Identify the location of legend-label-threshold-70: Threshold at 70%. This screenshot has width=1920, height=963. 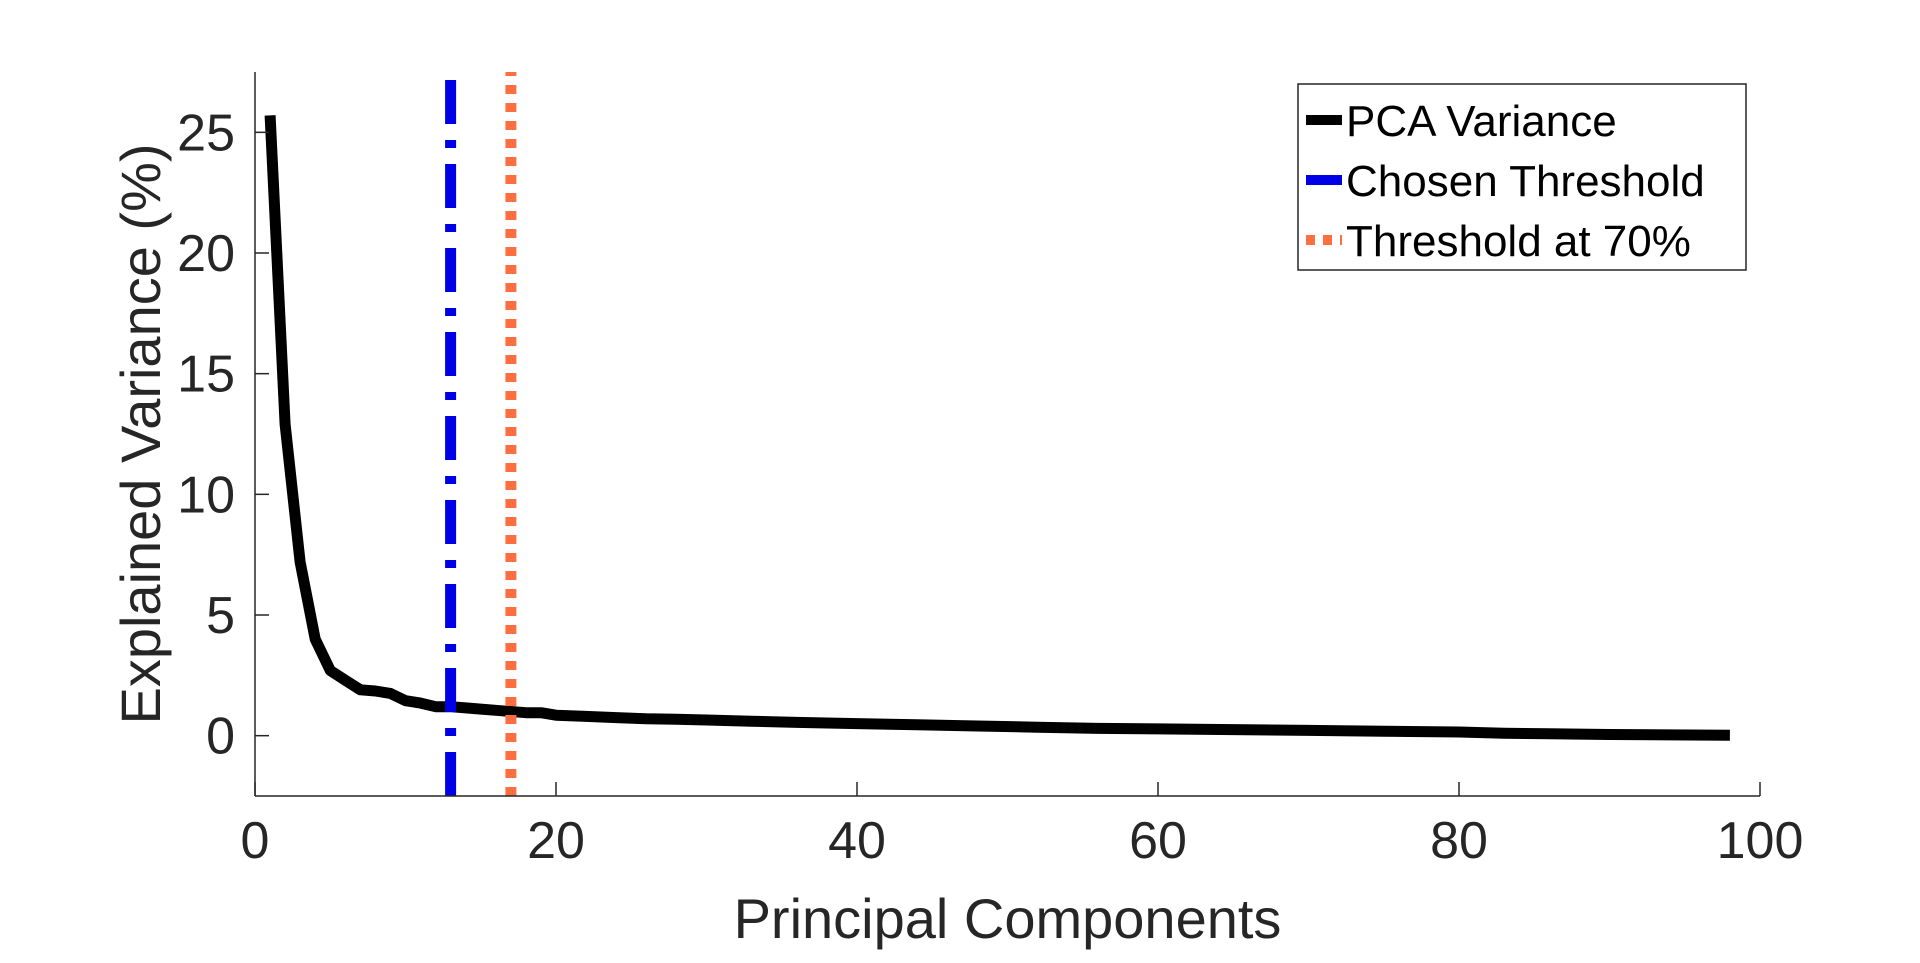
(1518, 241).